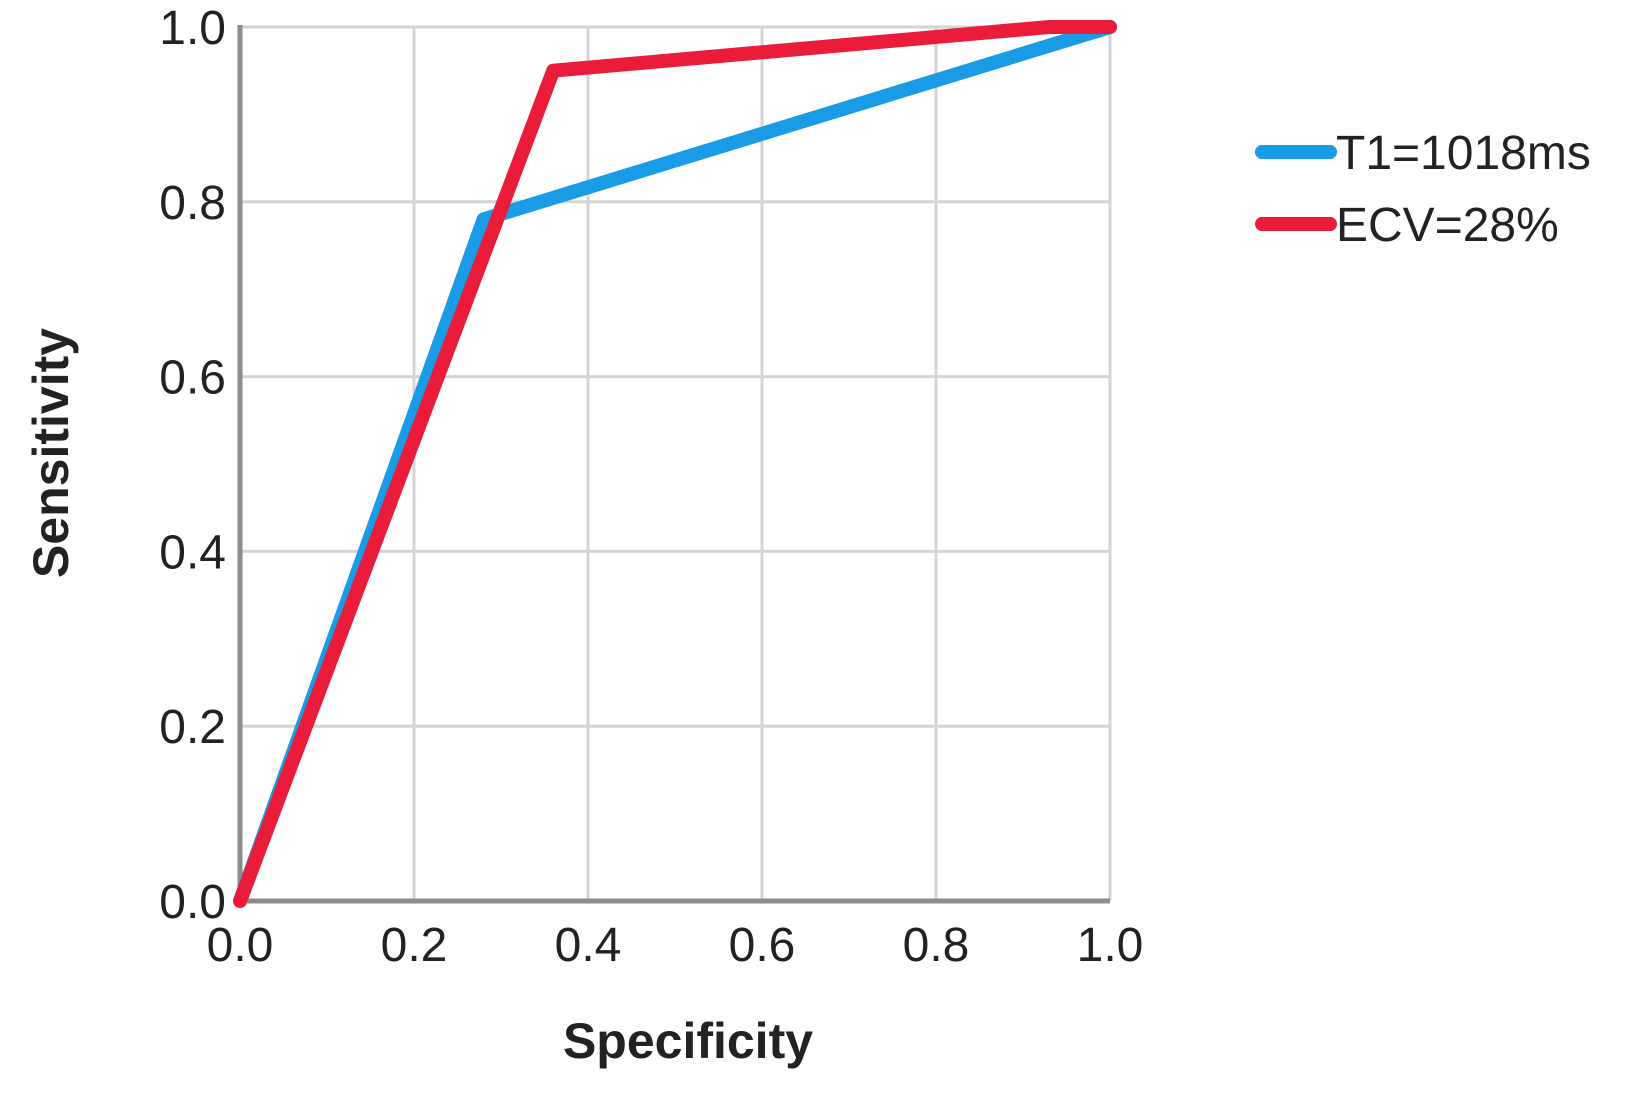 This screenshot has height=1094, width=1636. What do you see at coordinates (192, 203) in the screenshot?
I see `y-tick-label: 0.8` at bounding box center [192, 203].